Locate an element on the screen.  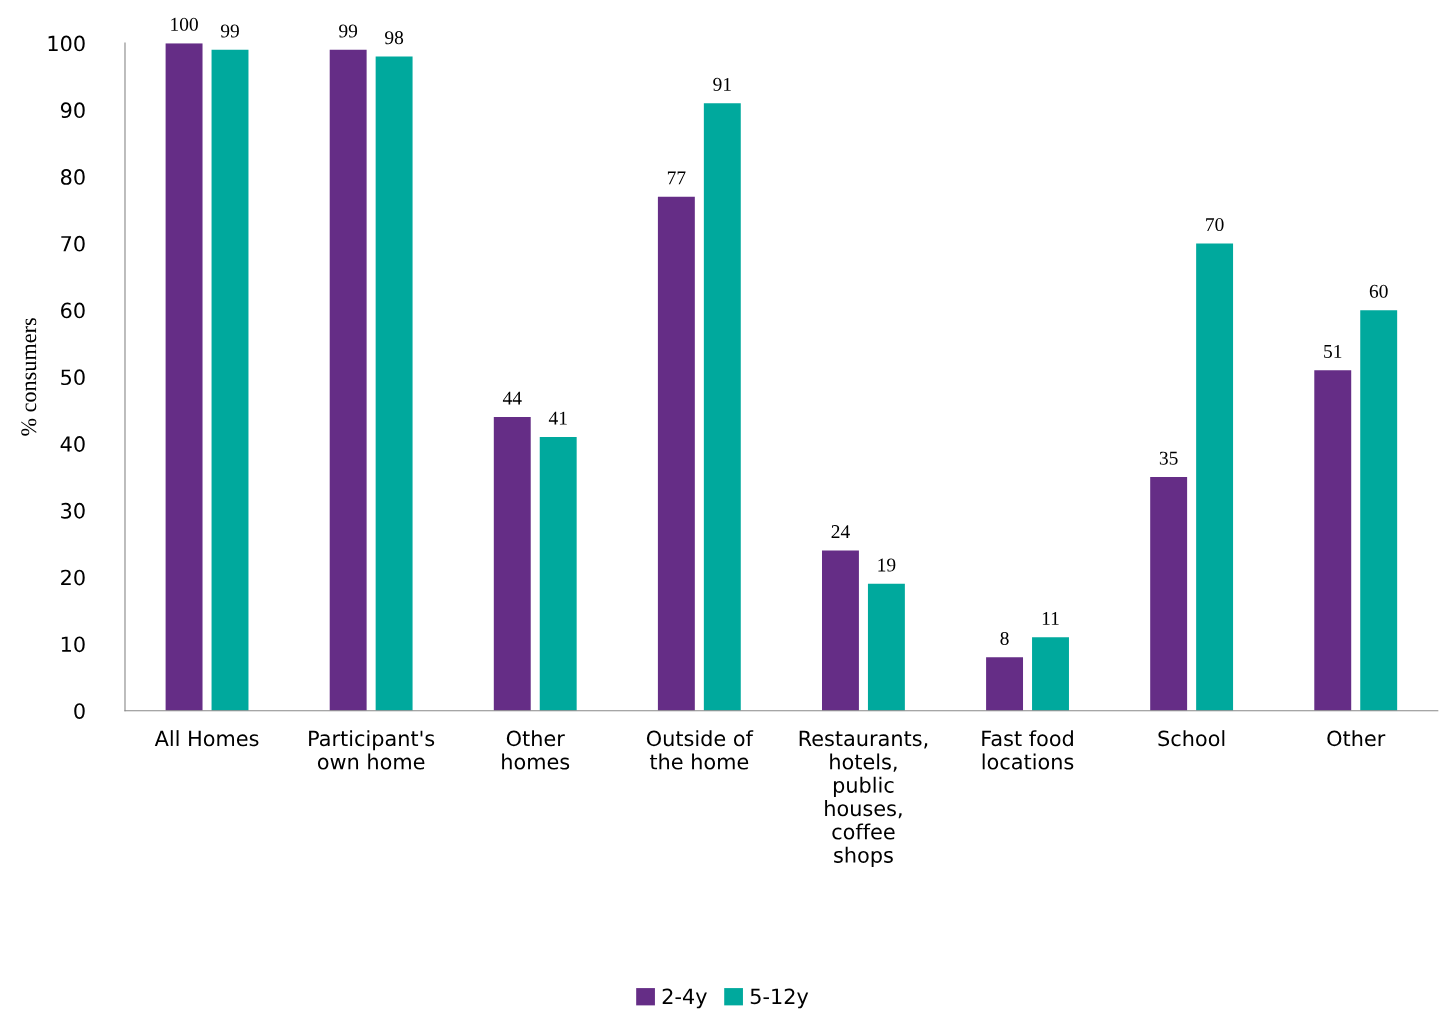
data-label: 8 is located at coordinates (1004, 638).